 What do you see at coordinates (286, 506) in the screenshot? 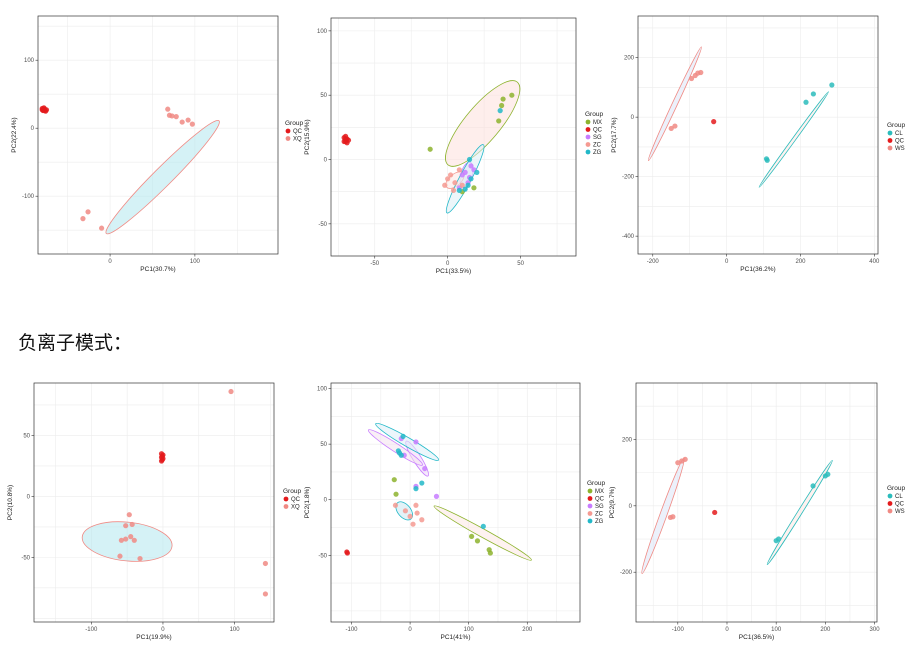
I see `legend-swatch-xq` at bounding box center [286, 506].